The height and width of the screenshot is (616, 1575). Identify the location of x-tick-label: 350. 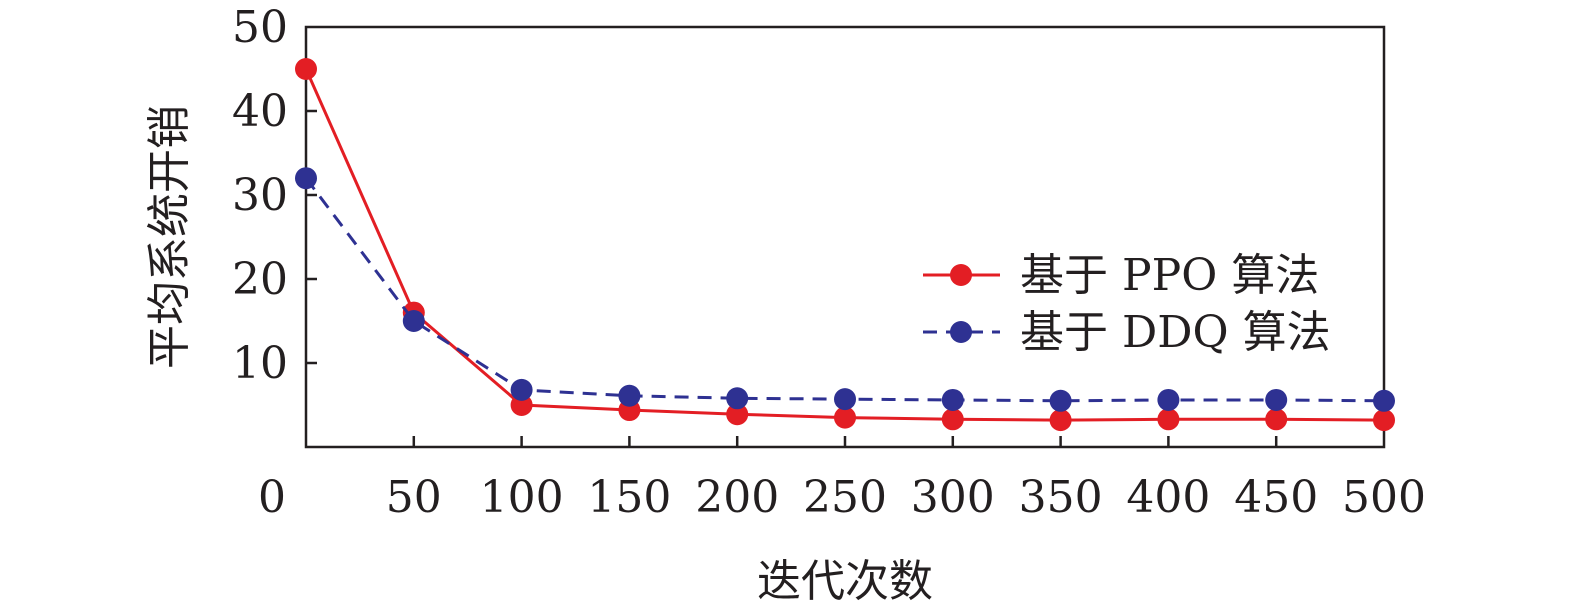
(1061, 497).